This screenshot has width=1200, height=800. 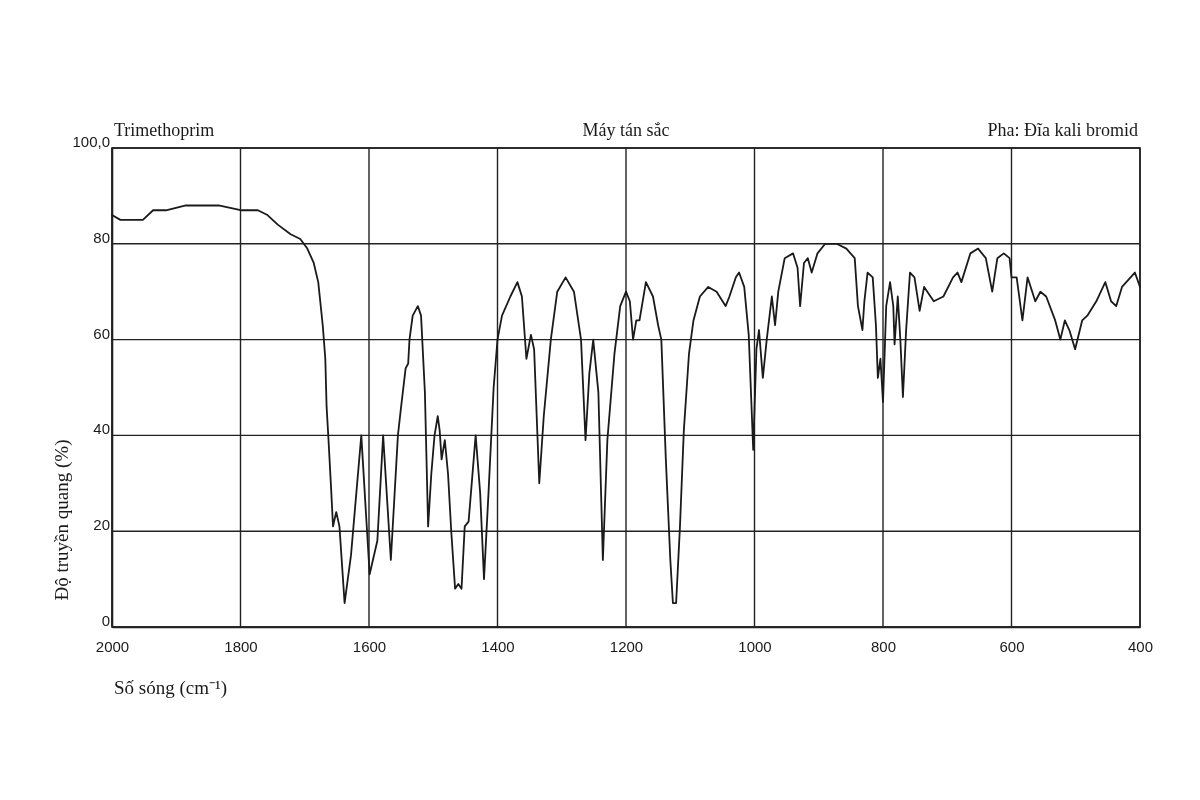 I want to click on x-tick-label: 600, so click(x=1012, y=646).